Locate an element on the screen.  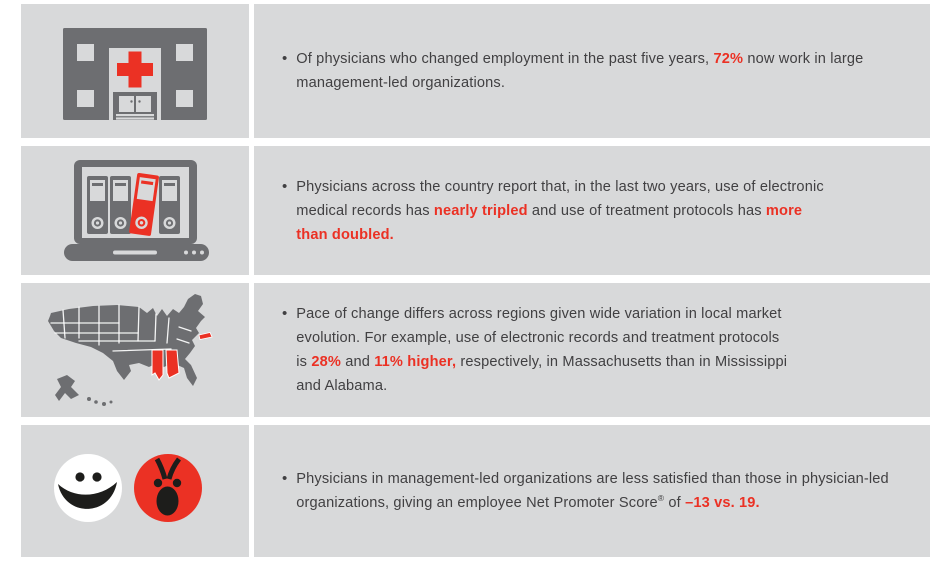
hospital-icon-panel is located at coordinates (135, 71).